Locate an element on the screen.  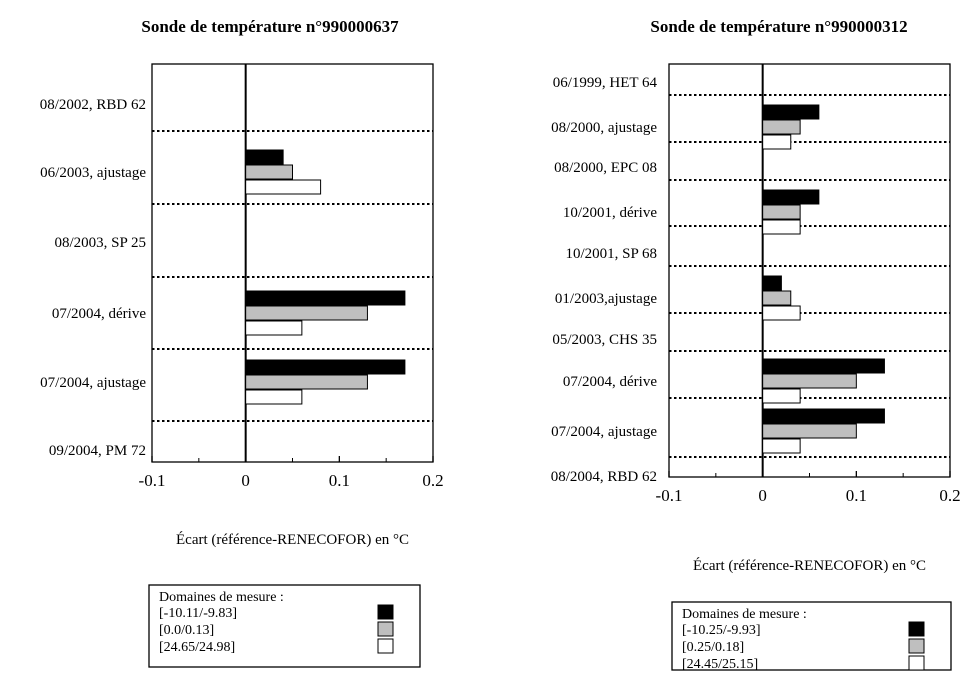
row-label: 06/2003, ajustage is located at coordinates (93, 173).